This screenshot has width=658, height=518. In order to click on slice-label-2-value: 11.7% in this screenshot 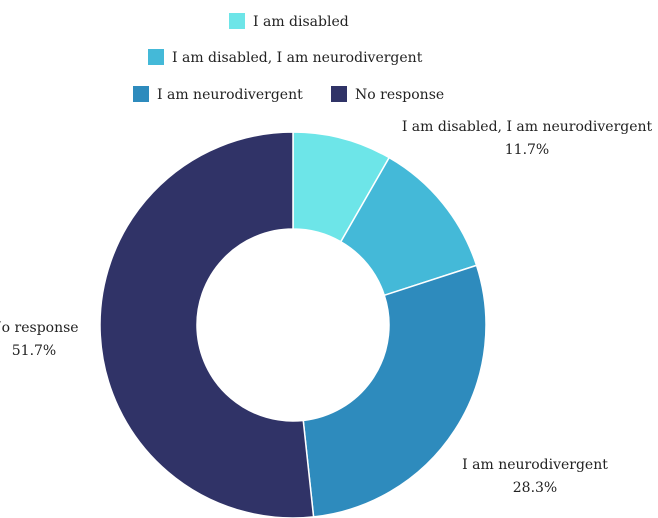, I will do `click(527, 150)`.